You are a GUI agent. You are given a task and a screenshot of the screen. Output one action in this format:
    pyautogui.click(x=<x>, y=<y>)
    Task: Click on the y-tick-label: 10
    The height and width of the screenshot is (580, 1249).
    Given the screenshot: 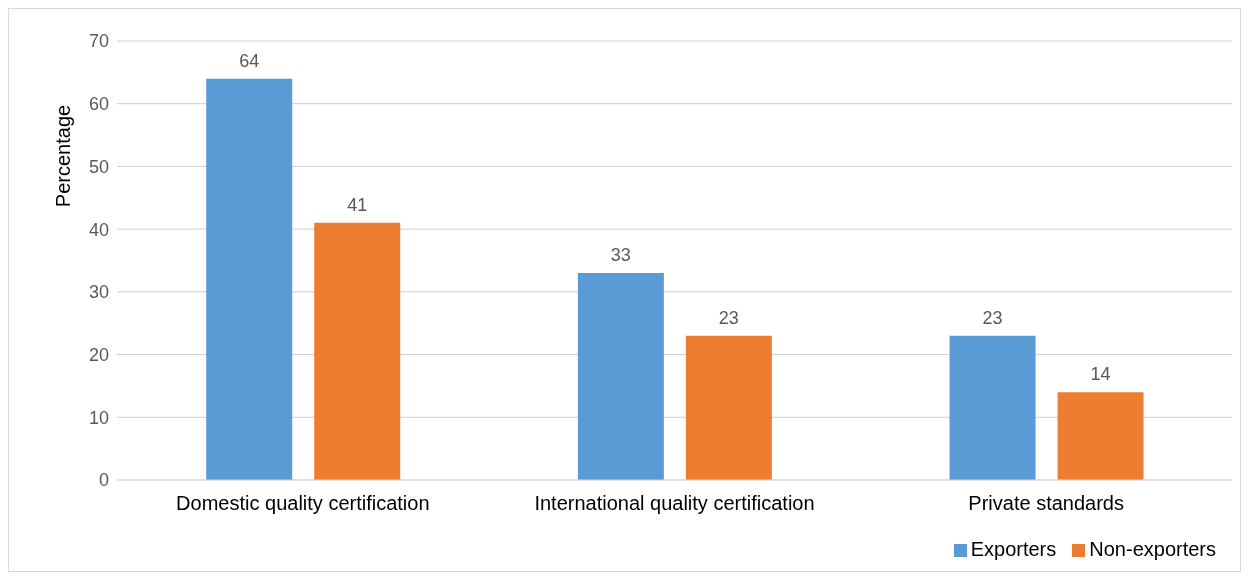 What is the action you would take?
    pyautogui.click(x=98, y=417)
    